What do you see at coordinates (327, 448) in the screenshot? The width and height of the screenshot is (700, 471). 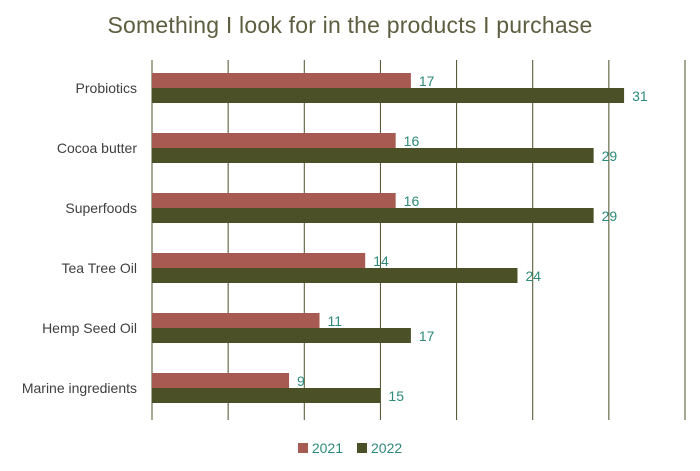 I see `legend-label-2021: 2021` at bounding box center [327, 448].